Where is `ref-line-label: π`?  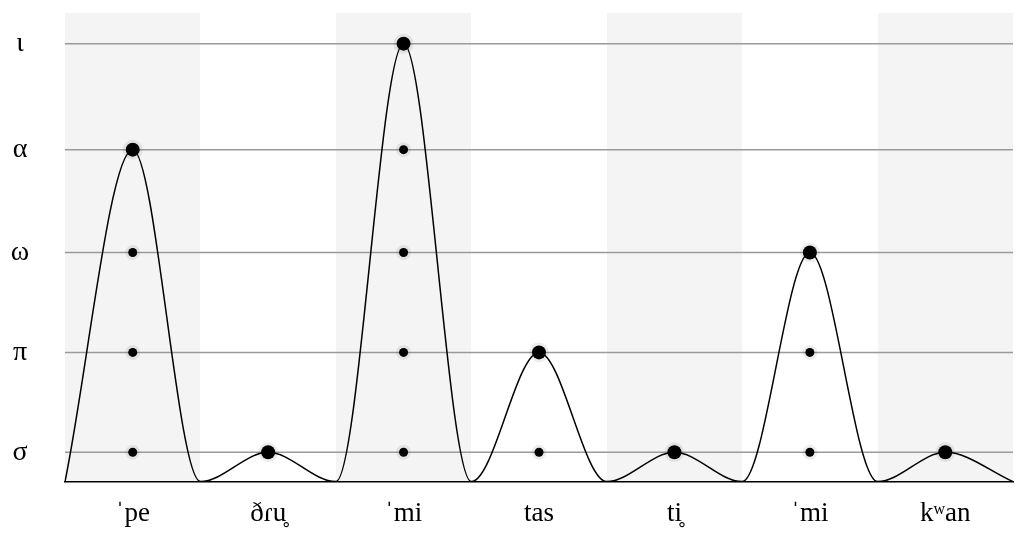 ref-line-label: π is located at coordinates (20, 350).